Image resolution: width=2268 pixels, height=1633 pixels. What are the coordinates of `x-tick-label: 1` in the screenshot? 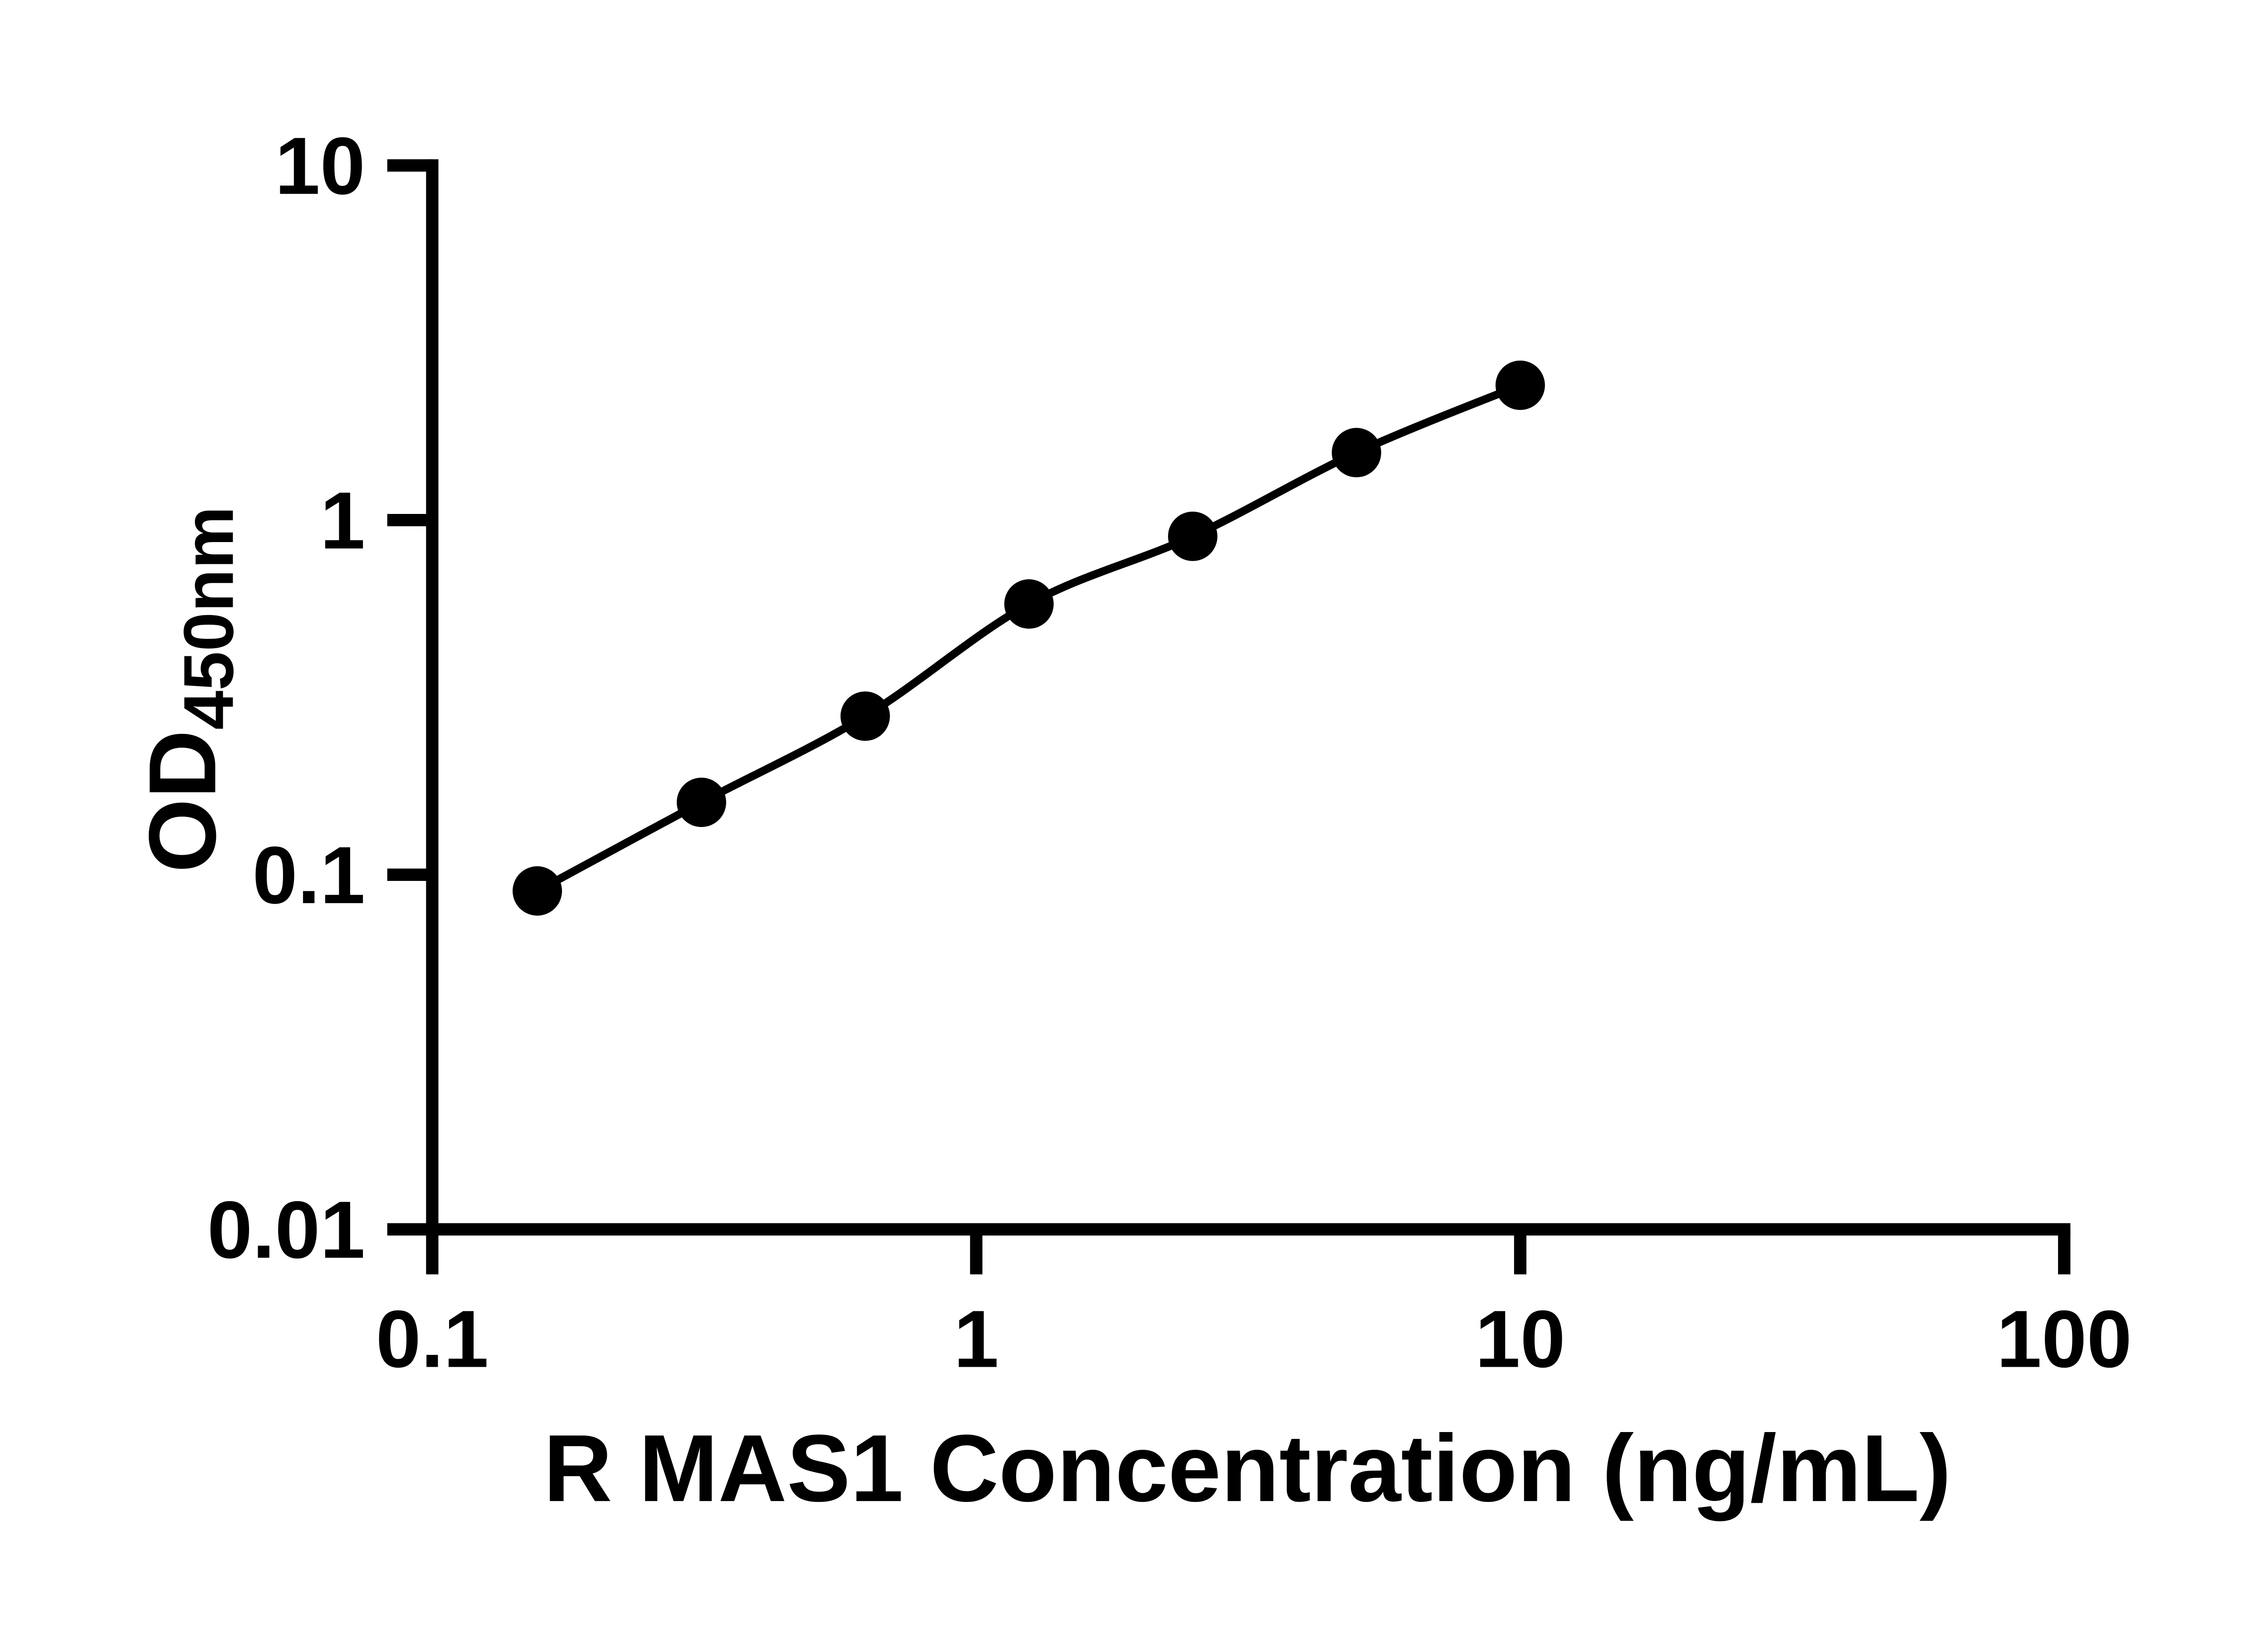 It's located at (976, 1339).